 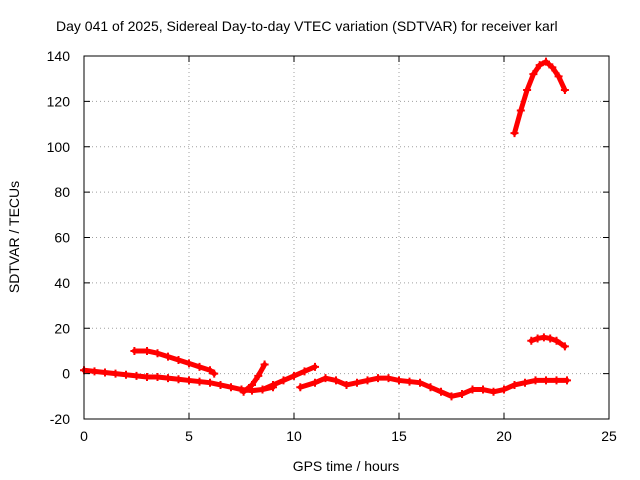 I want to click on series-arc-morning-high, so click(x=174, y=362).